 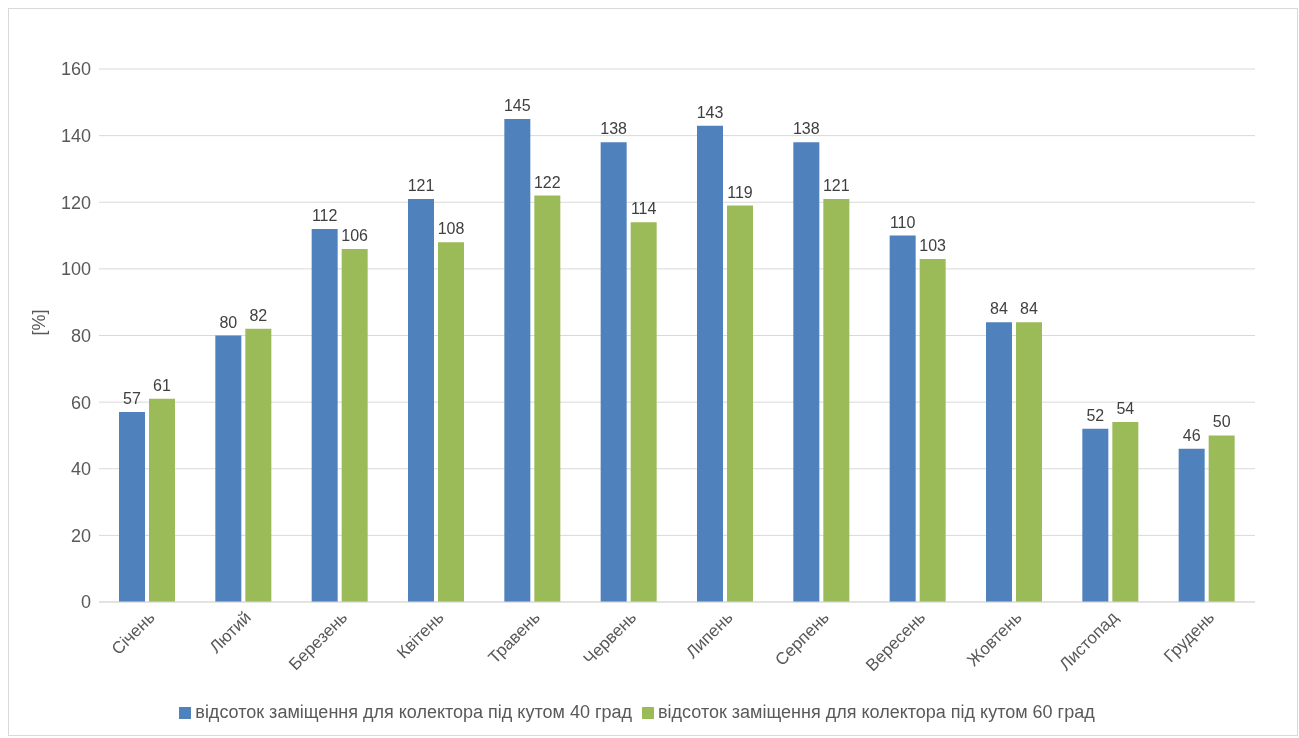 What do you see at coordinates (75, 69) in the screenshot?
I see `y-tick-label: 160` at bounding box center [75, 69].